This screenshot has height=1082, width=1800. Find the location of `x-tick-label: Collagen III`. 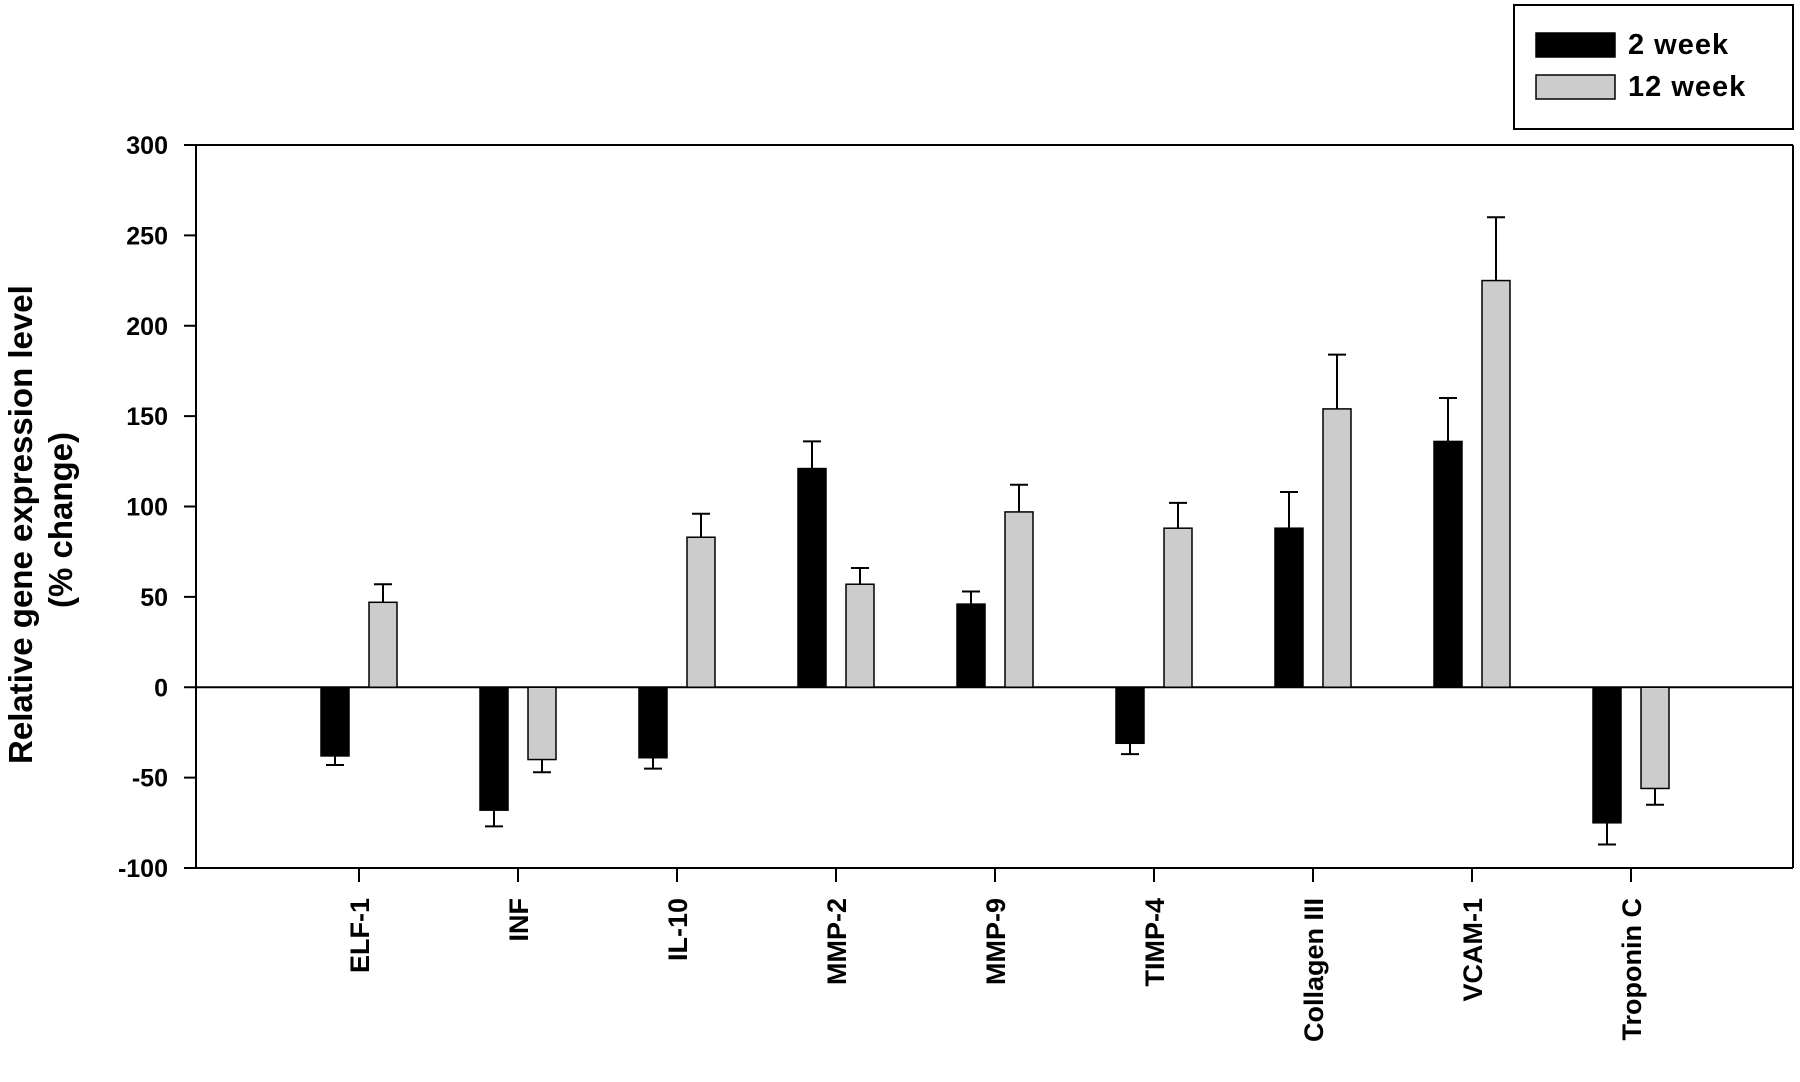

x-tick-label: Collagen III is located at coordinates (1314, 970).